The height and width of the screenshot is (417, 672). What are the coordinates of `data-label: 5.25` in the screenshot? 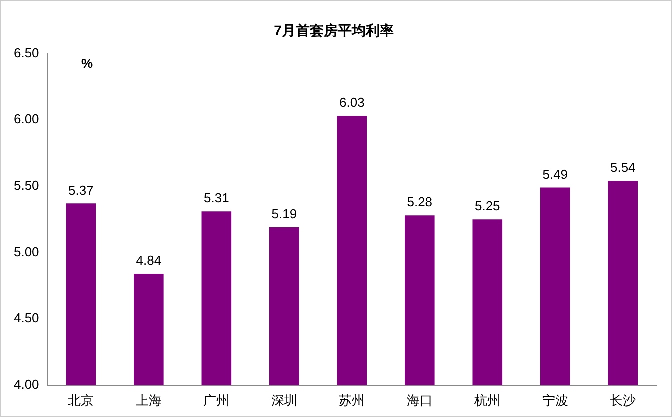 It's located at (487, 206).